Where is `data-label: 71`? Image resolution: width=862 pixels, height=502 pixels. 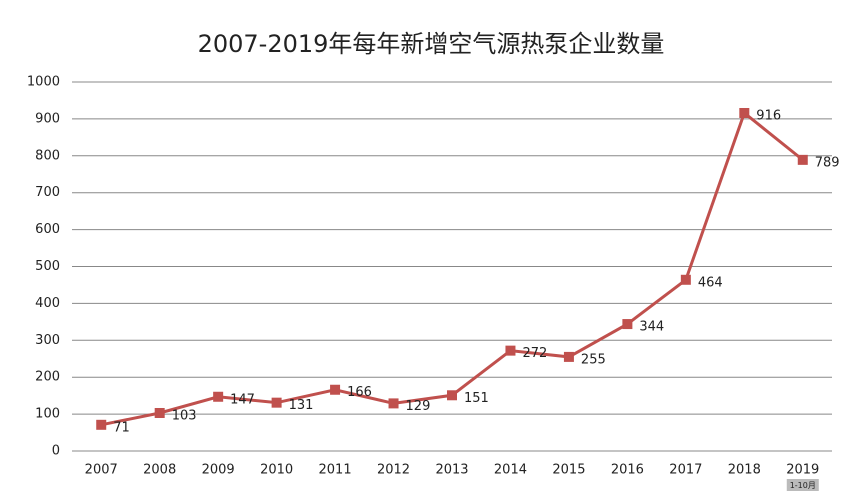 data-label: 71 is located at coordinates (121, 427).